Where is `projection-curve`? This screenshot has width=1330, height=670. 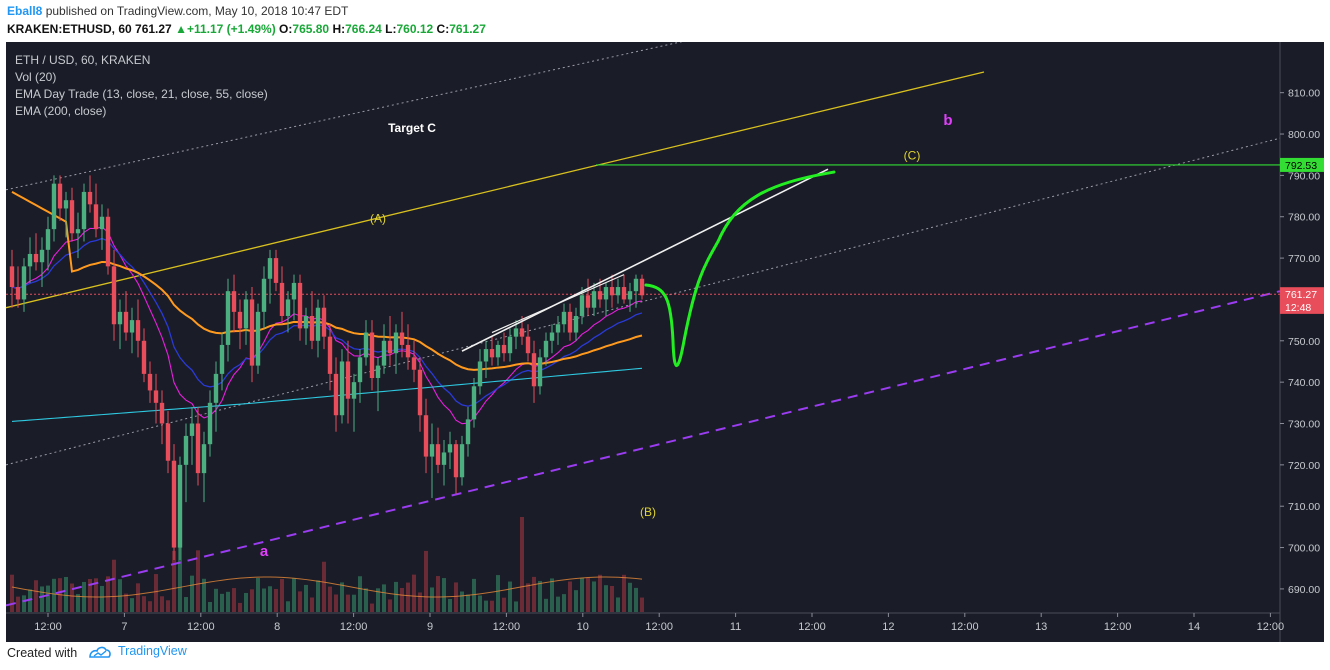 projection-curve is located at coordinates (740, 268).